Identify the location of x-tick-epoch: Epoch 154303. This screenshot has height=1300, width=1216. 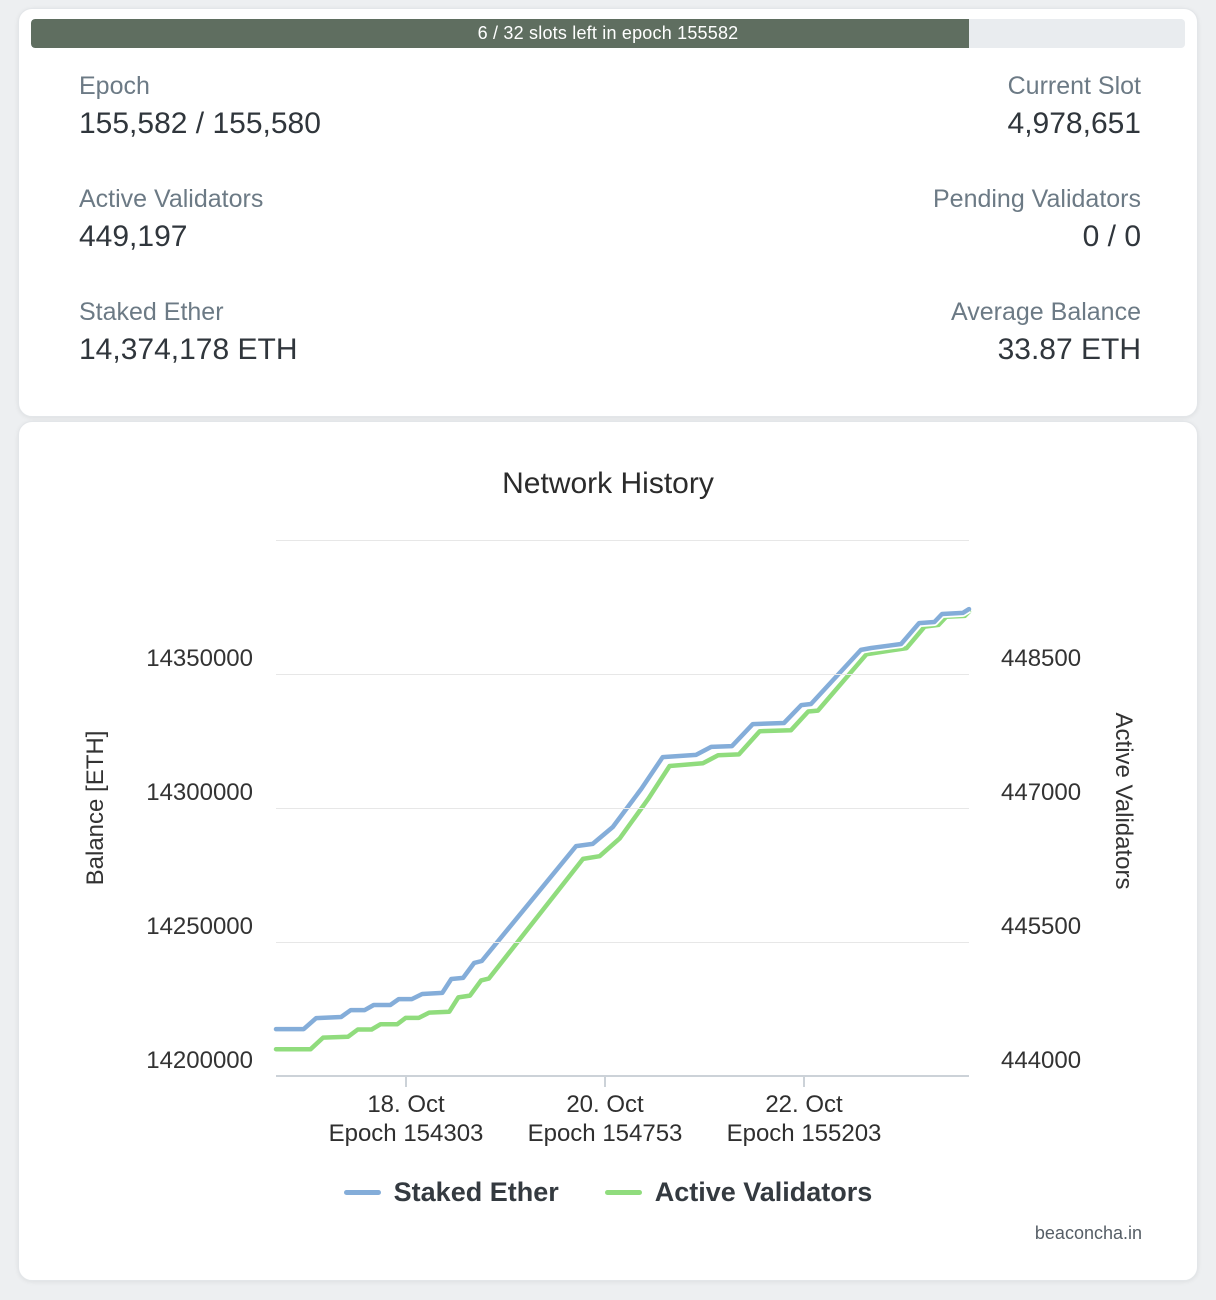
(406, 1133).